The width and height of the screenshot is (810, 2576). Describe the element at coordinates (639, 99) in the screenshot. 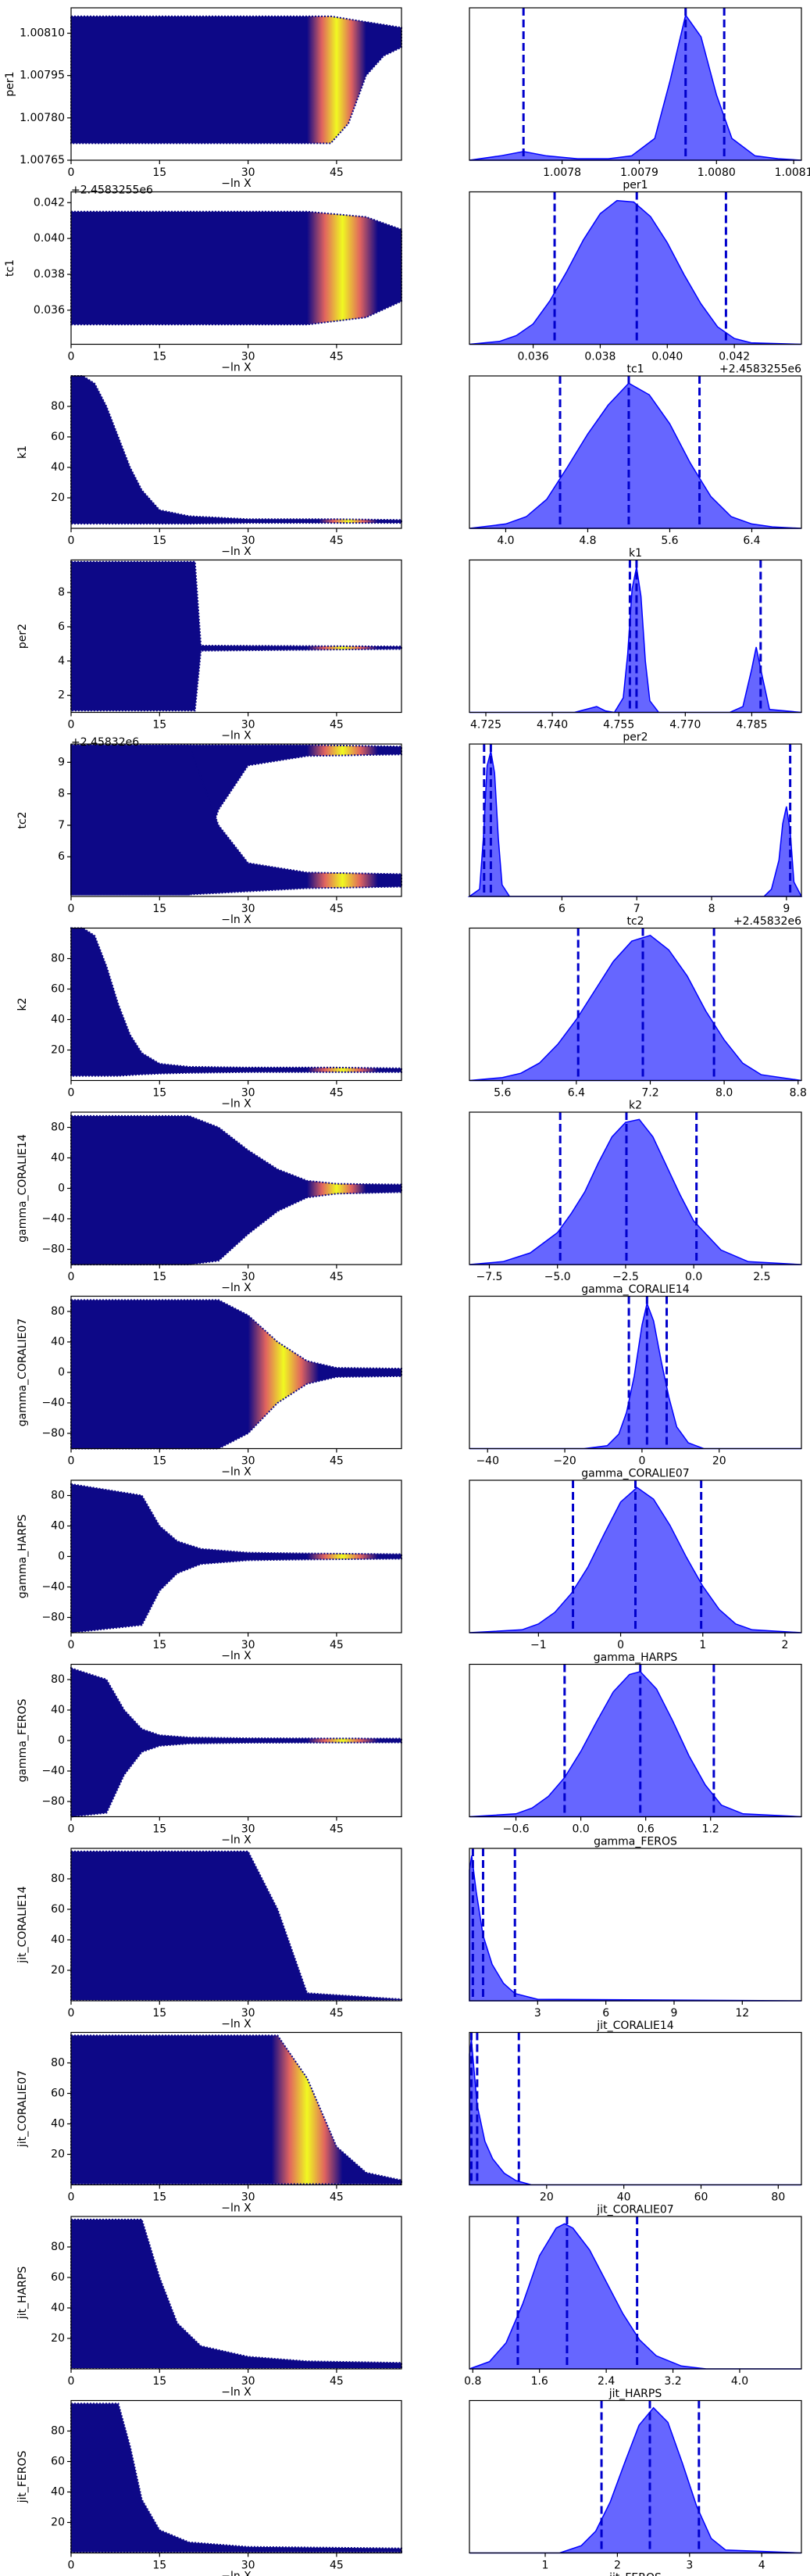

I see `panel: 1.0078 1.0079 1.0080 1.0081 per1` at that location.